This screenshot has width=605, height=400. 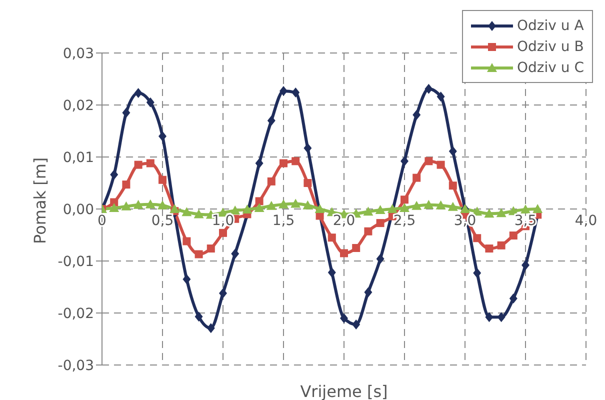 What do you see at coordinates (586, 221) in the screenshot?
I see `x-tick-label: 4,0` at bounding box center [586, 221].